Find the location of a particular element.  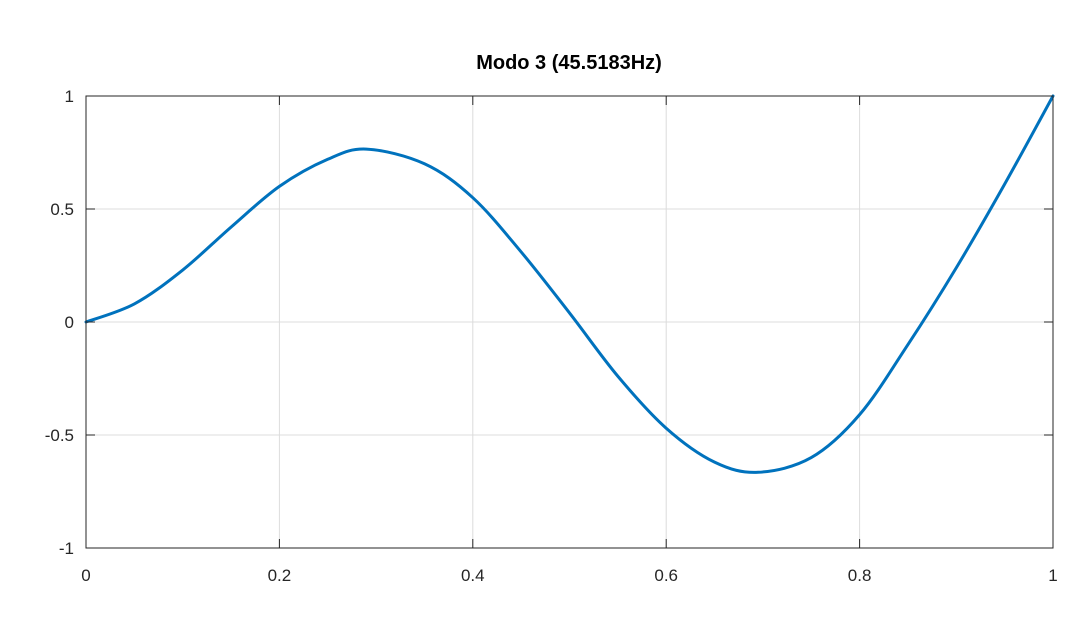

y-tick-label: 0 is located at coordinates (69, 322).